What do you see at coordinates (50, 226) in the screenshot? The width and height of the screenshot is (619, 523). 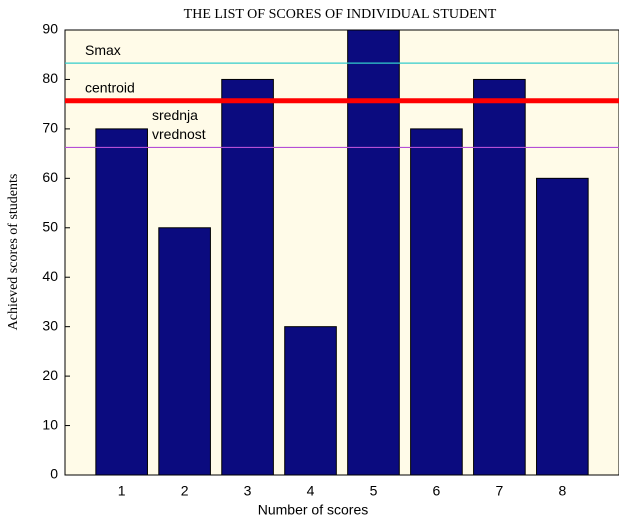 I see `y-tick-label: 50` at bounding box center [50, 226].